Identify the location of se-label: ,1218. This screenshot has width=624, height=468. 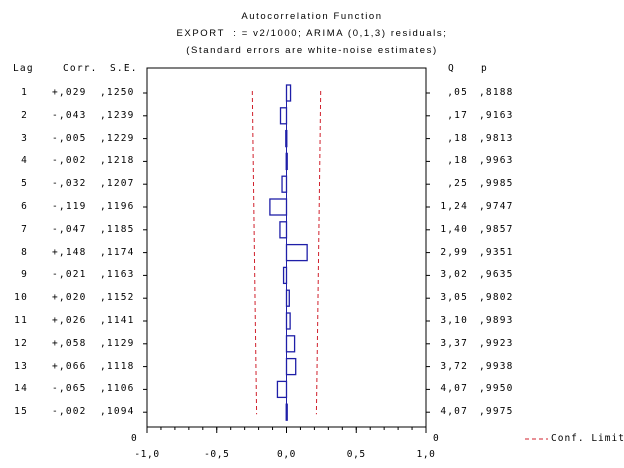
(117, 161).